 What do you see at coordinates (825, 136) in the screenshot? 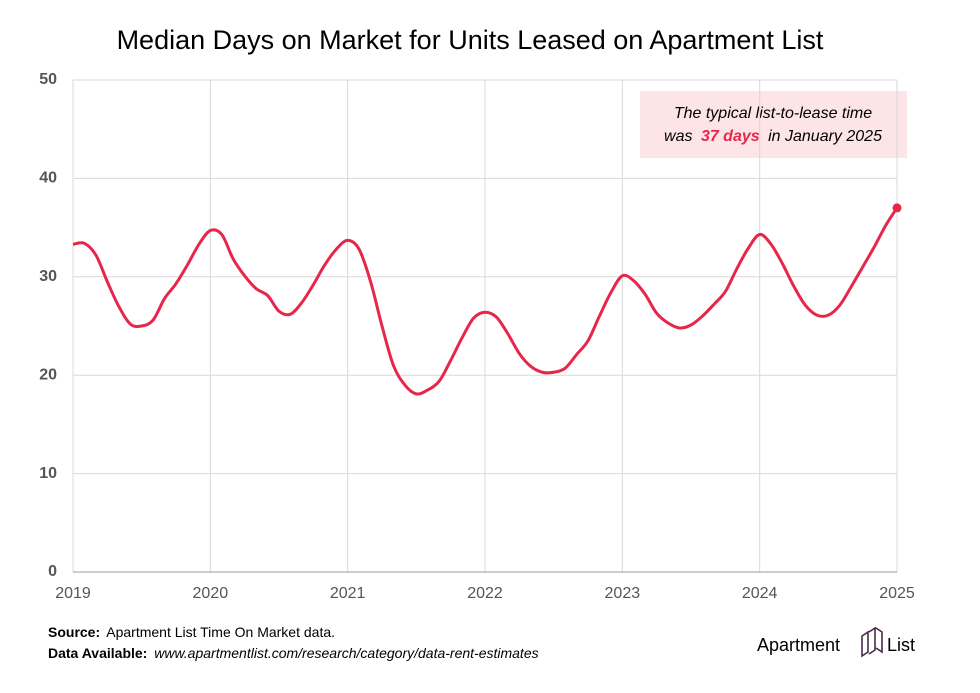
I see `annotation-text: in January 2025` at bounding box center [825, 136].